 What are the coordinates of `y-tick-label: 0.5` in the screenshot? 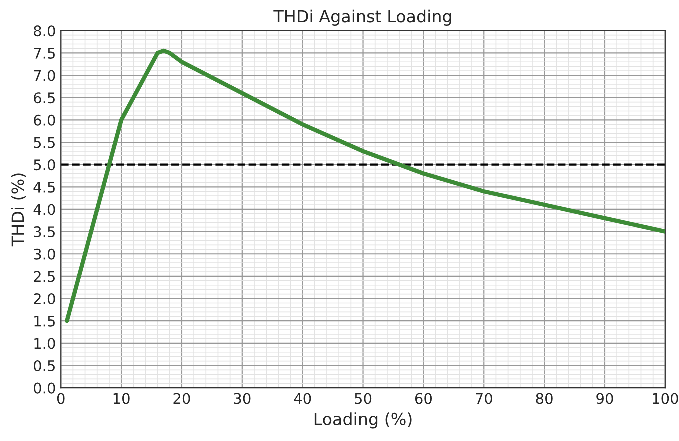 It's located at (44, 366).